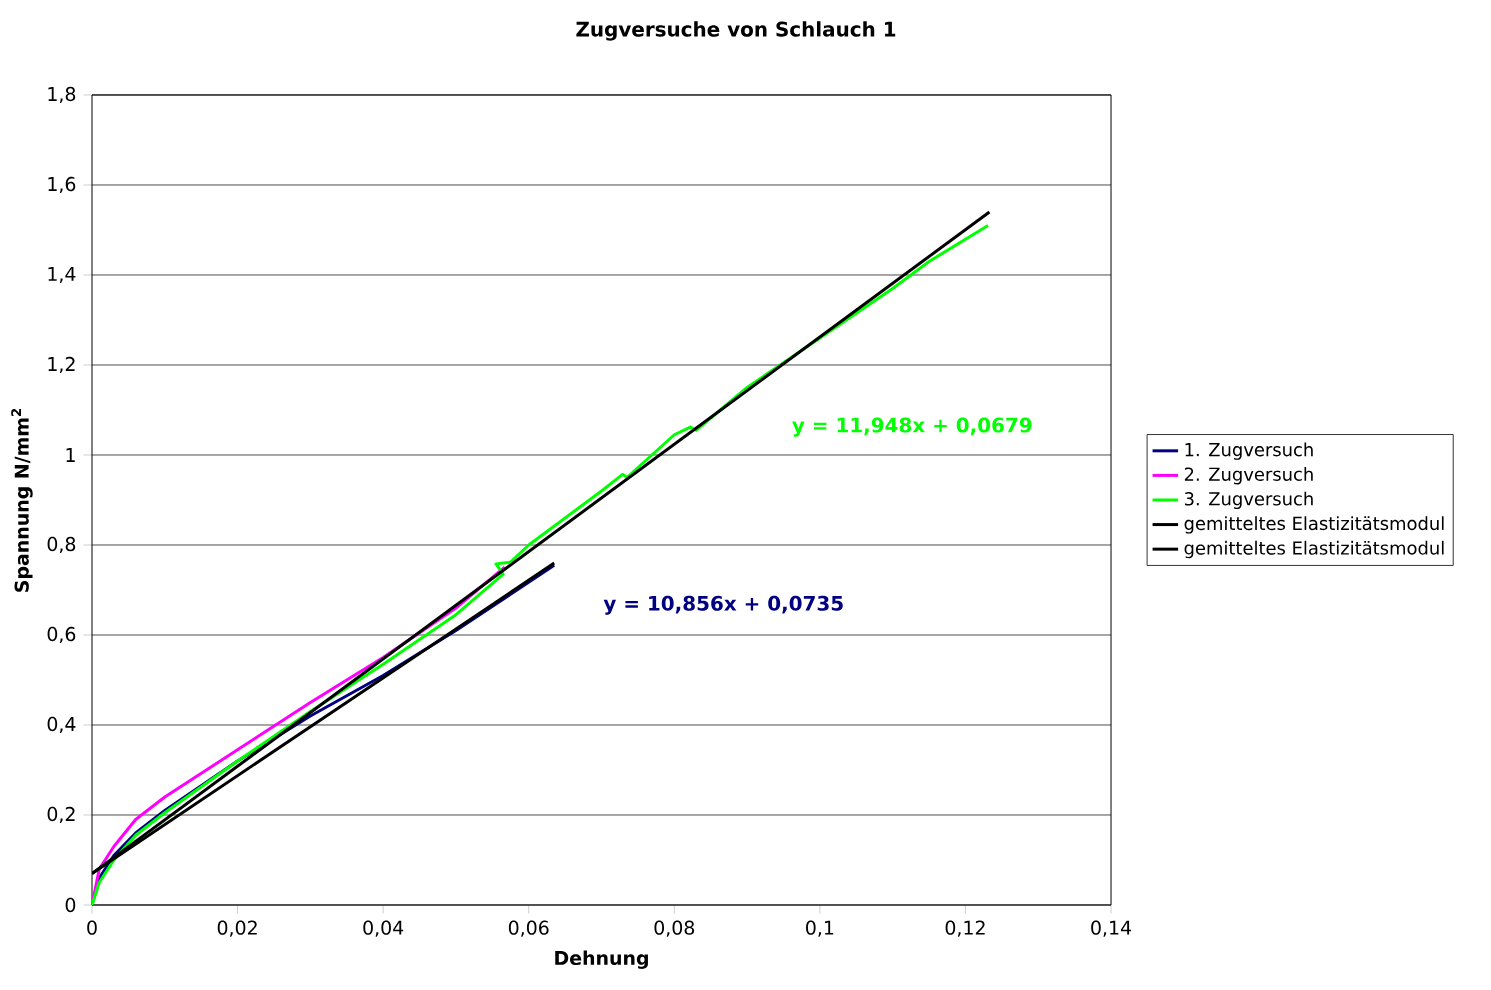 The height and width of the screenshot is (990, 1491). What do you see at coordinates (61, 545) in the screenshot?
I see `y-tick-label: 0,8` at bounding box center [61, 545].